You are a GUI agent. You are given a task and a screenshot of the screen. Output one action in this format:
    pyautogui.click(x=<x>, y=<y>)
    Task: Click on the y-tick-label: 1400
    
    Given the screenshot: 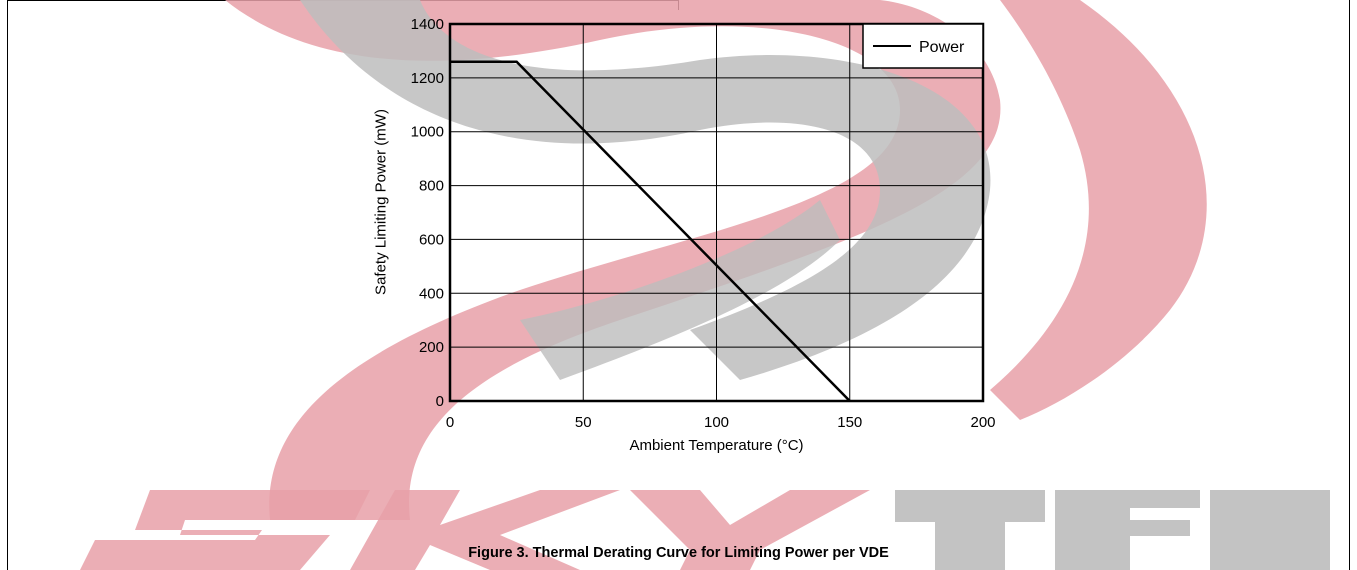 What is the action you would take?
    pyautogui.click(x=427, y=24)
    